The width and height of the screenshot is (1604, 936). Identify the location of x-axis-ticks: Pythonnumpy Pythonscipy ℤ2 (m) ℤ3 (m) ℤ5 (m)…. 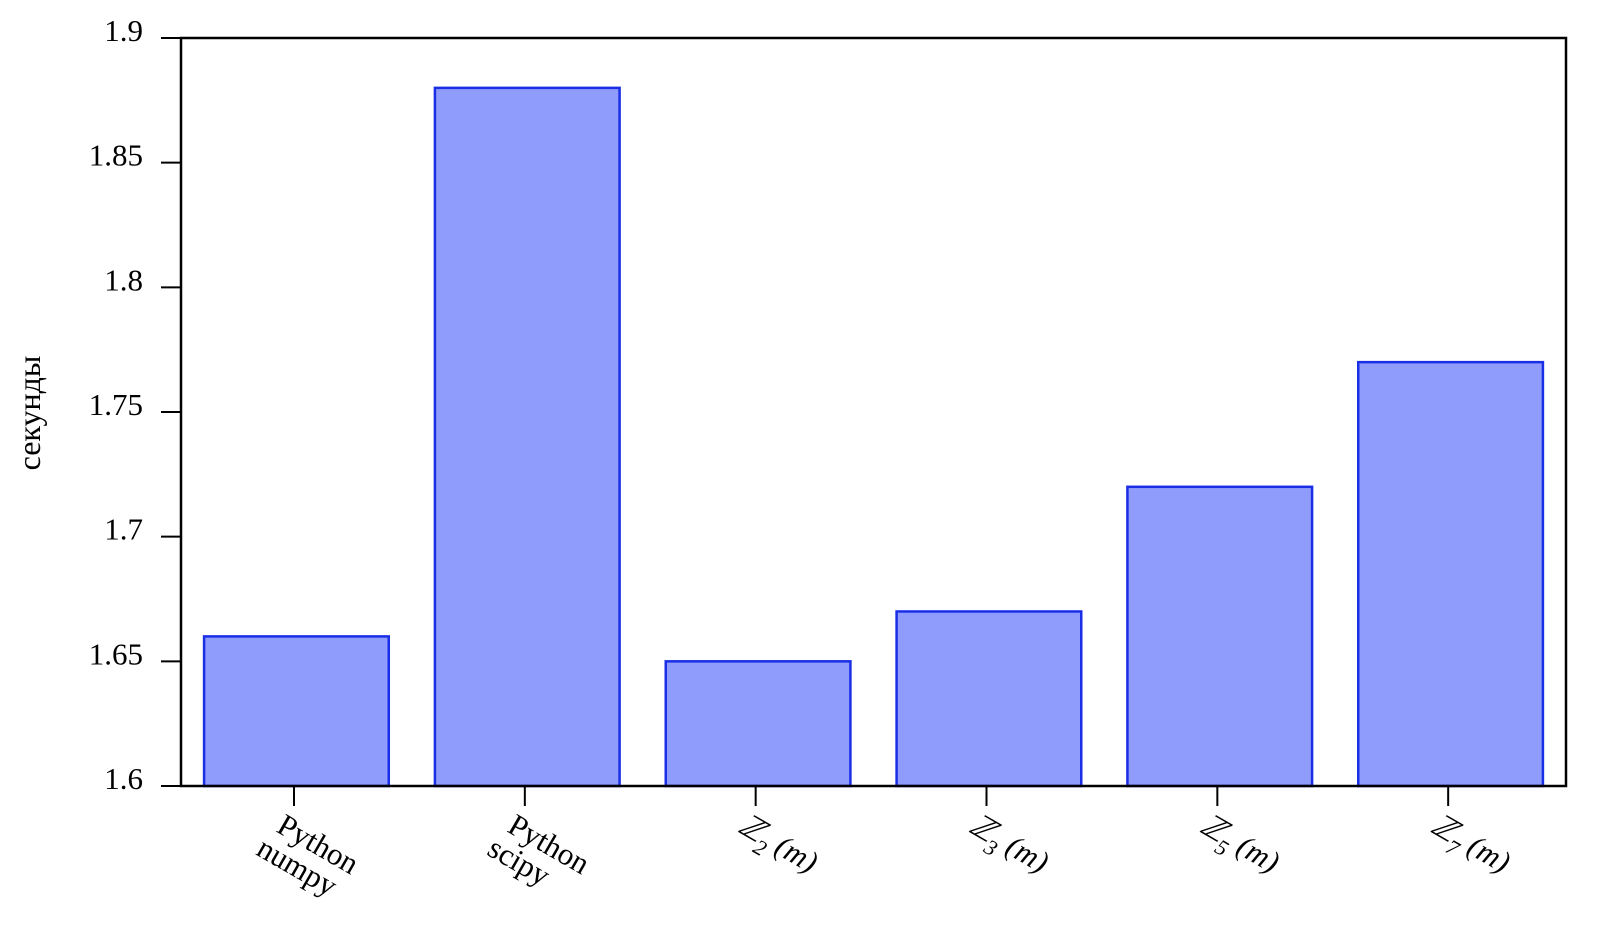
(884, 846).